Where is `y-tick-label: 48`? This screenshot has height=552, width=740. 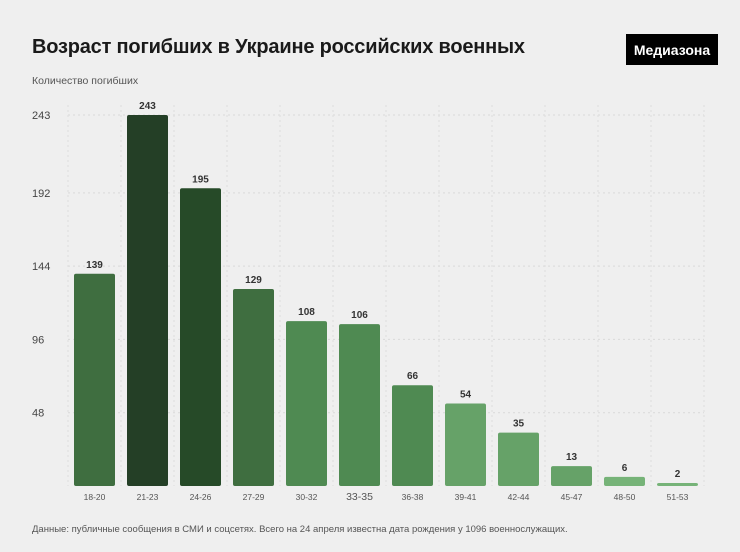 y-tick-label: 48 is located at coordinates (38, 414).